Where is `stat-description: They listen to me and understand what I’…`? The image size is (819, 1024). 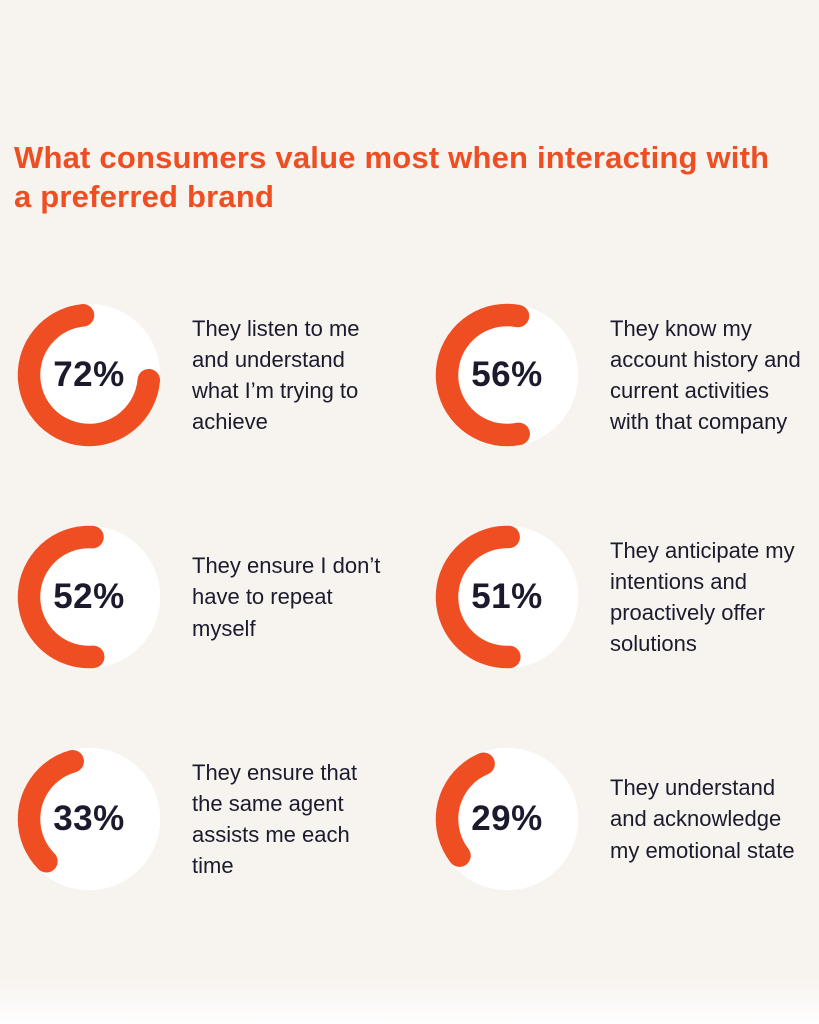 stat-description: They listen to me and understand what I’… is located at coordinates (276, 375).